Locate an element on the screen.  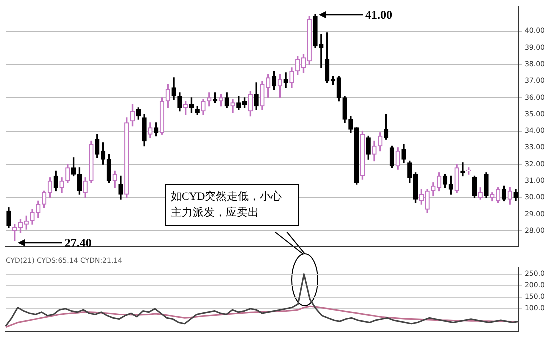
annotation: 如CYD突然走低，小心主力派发，应卖出 is located at coordinates (232, 205).